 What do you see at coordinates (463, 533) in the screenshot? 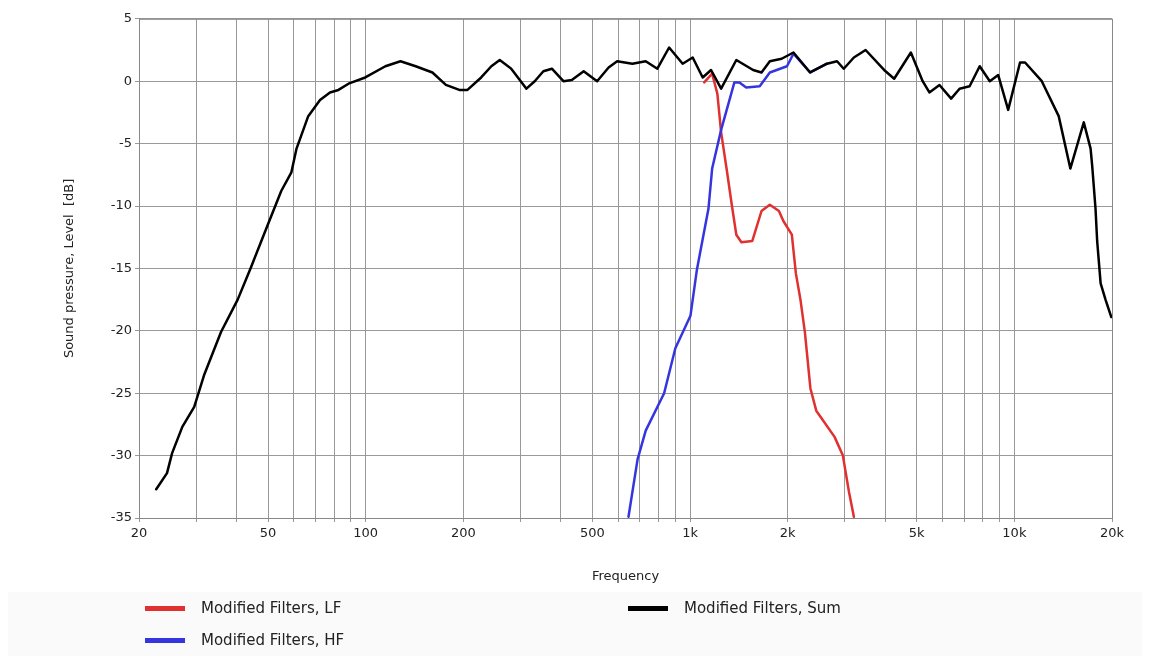
I see `x-tick-label: 200` at bounding box center [463, 533].